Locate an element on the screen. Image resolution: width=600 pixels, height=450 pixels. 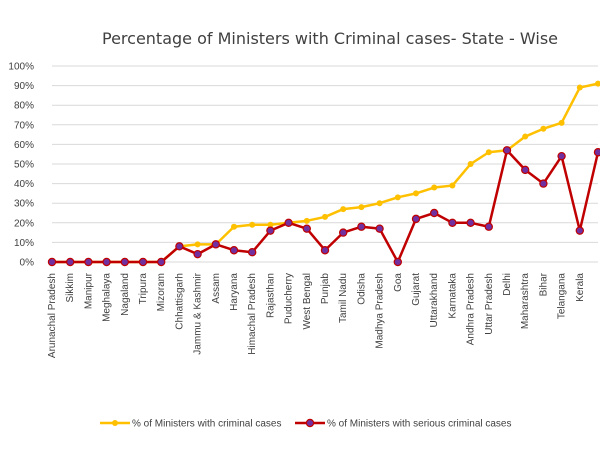
y-tick-label: 20% is located at coordinates (24, 223).